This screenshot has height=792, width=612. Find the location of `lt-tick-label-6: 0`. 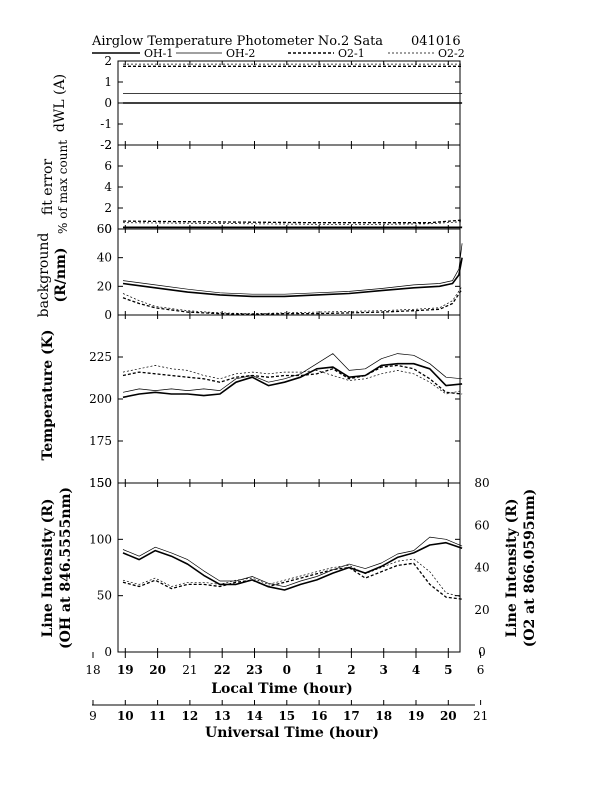

lt-tick-label-6: 0 is located at coordinates (287, 670).